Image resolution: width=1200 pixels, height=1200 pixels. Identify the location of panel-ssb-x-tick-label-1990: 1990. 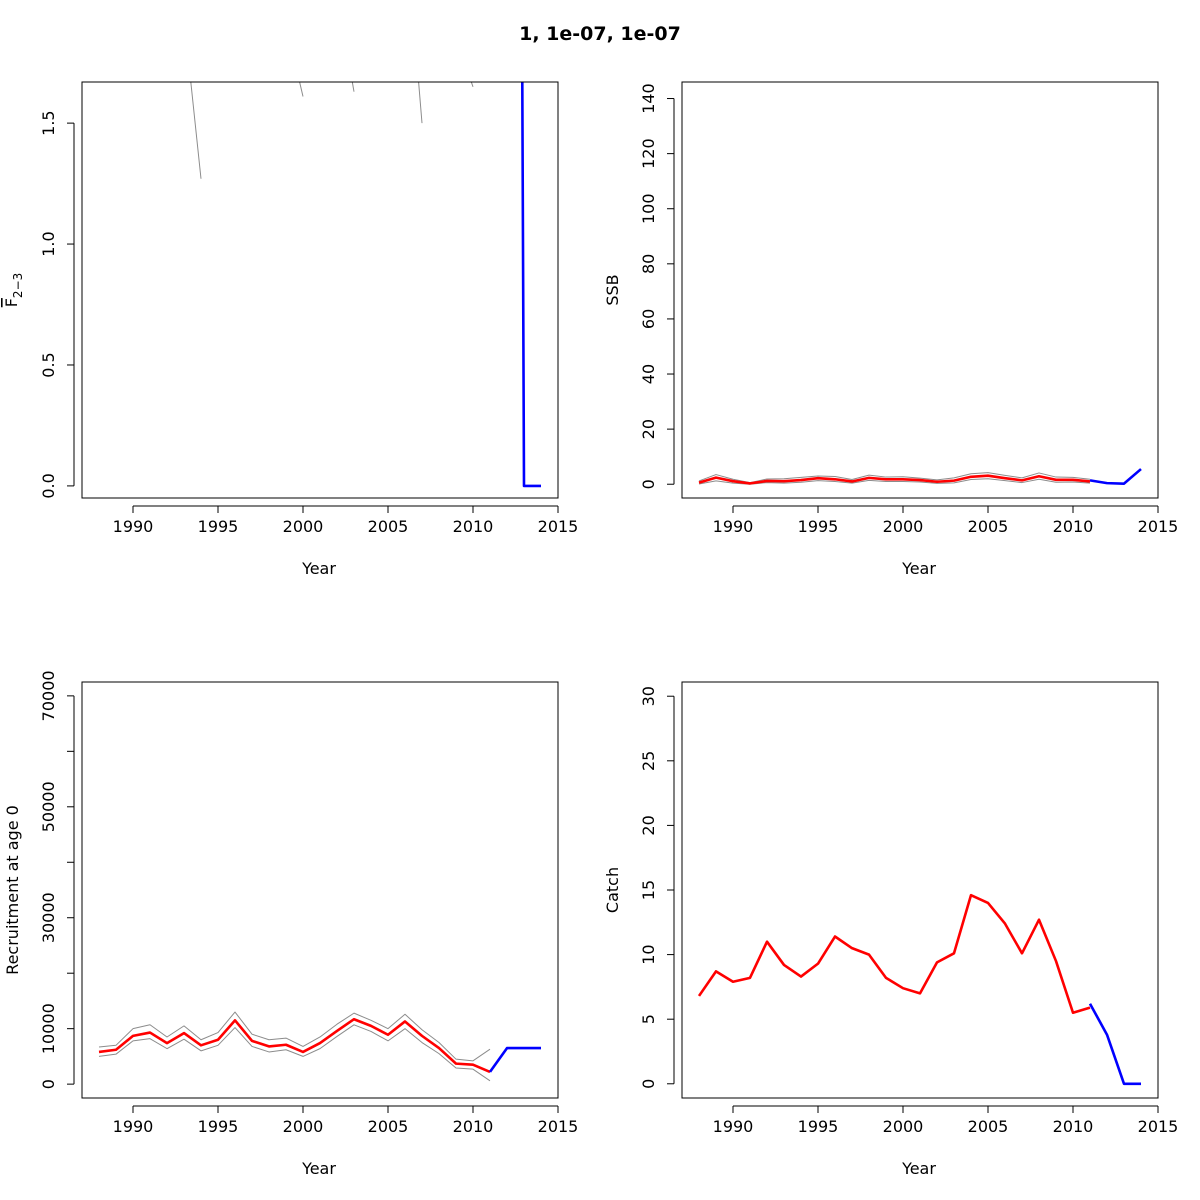
(733, 526).